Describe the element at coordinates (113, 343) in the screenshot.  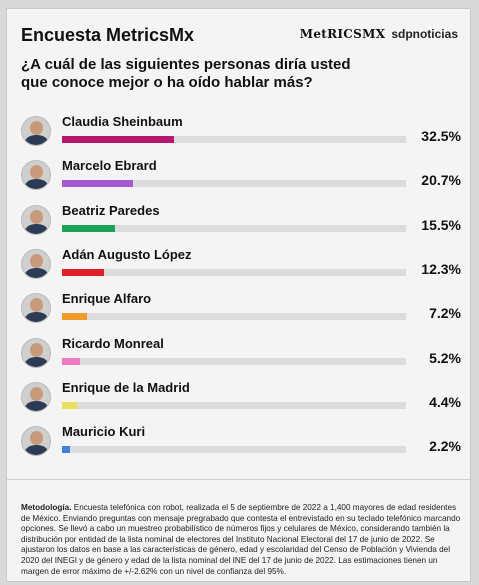
I see `candidate-name: Ricardo Monreal` at that location.